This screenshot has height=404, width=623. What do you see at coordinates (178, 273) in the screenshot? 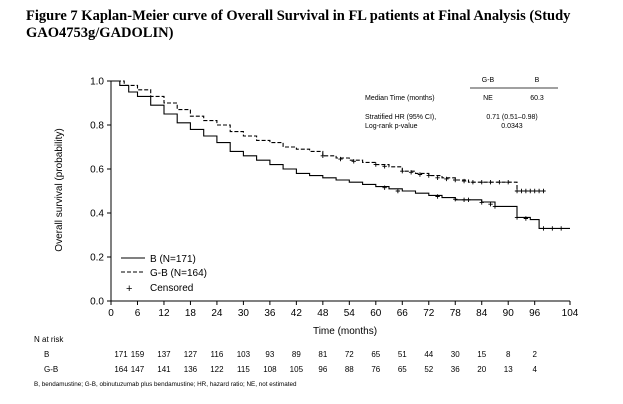
I see `legend-label-gb: G-B (N=164)` at bounding box center [178, 273].